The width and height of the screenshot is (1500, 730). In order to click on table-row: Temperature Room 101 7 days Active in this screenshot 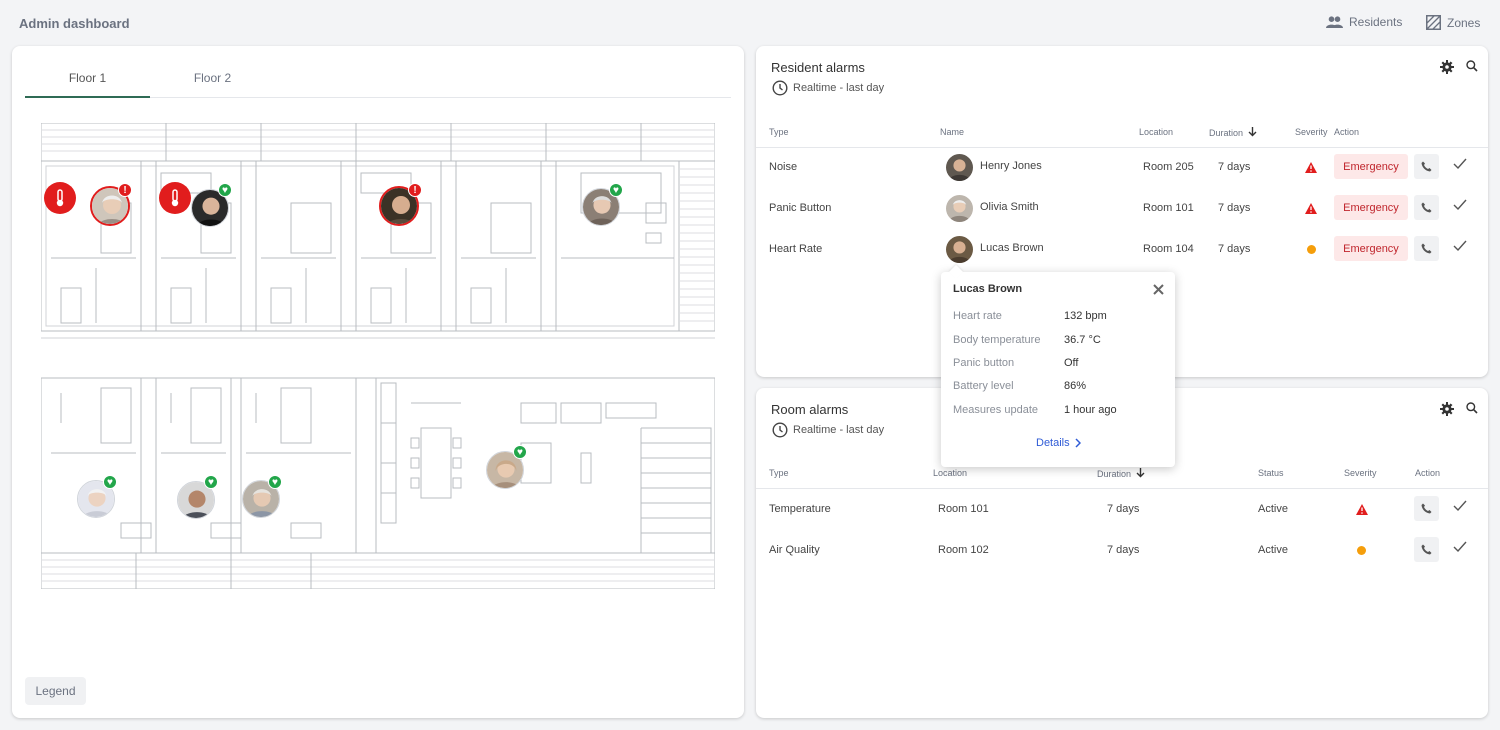, I will do `click(1122, 509)`.